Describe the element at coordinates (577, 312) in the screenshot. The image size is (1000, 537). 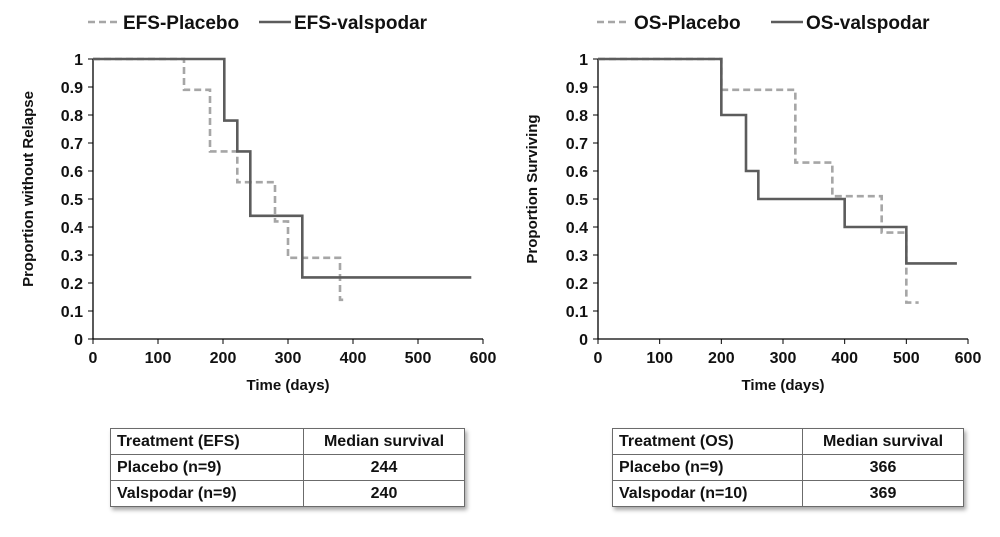
I see `chart-1-y-tick-label: 0.1` at that location.